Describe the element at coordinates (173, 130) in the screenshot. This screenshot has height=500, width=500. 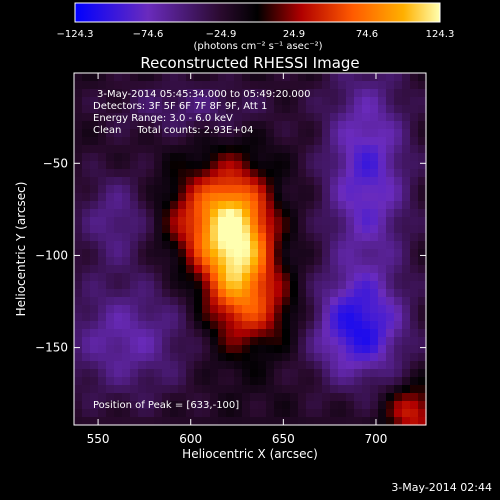
I see `annotation-total-counts: Clean Total counts: 2.93E+04` at that location.